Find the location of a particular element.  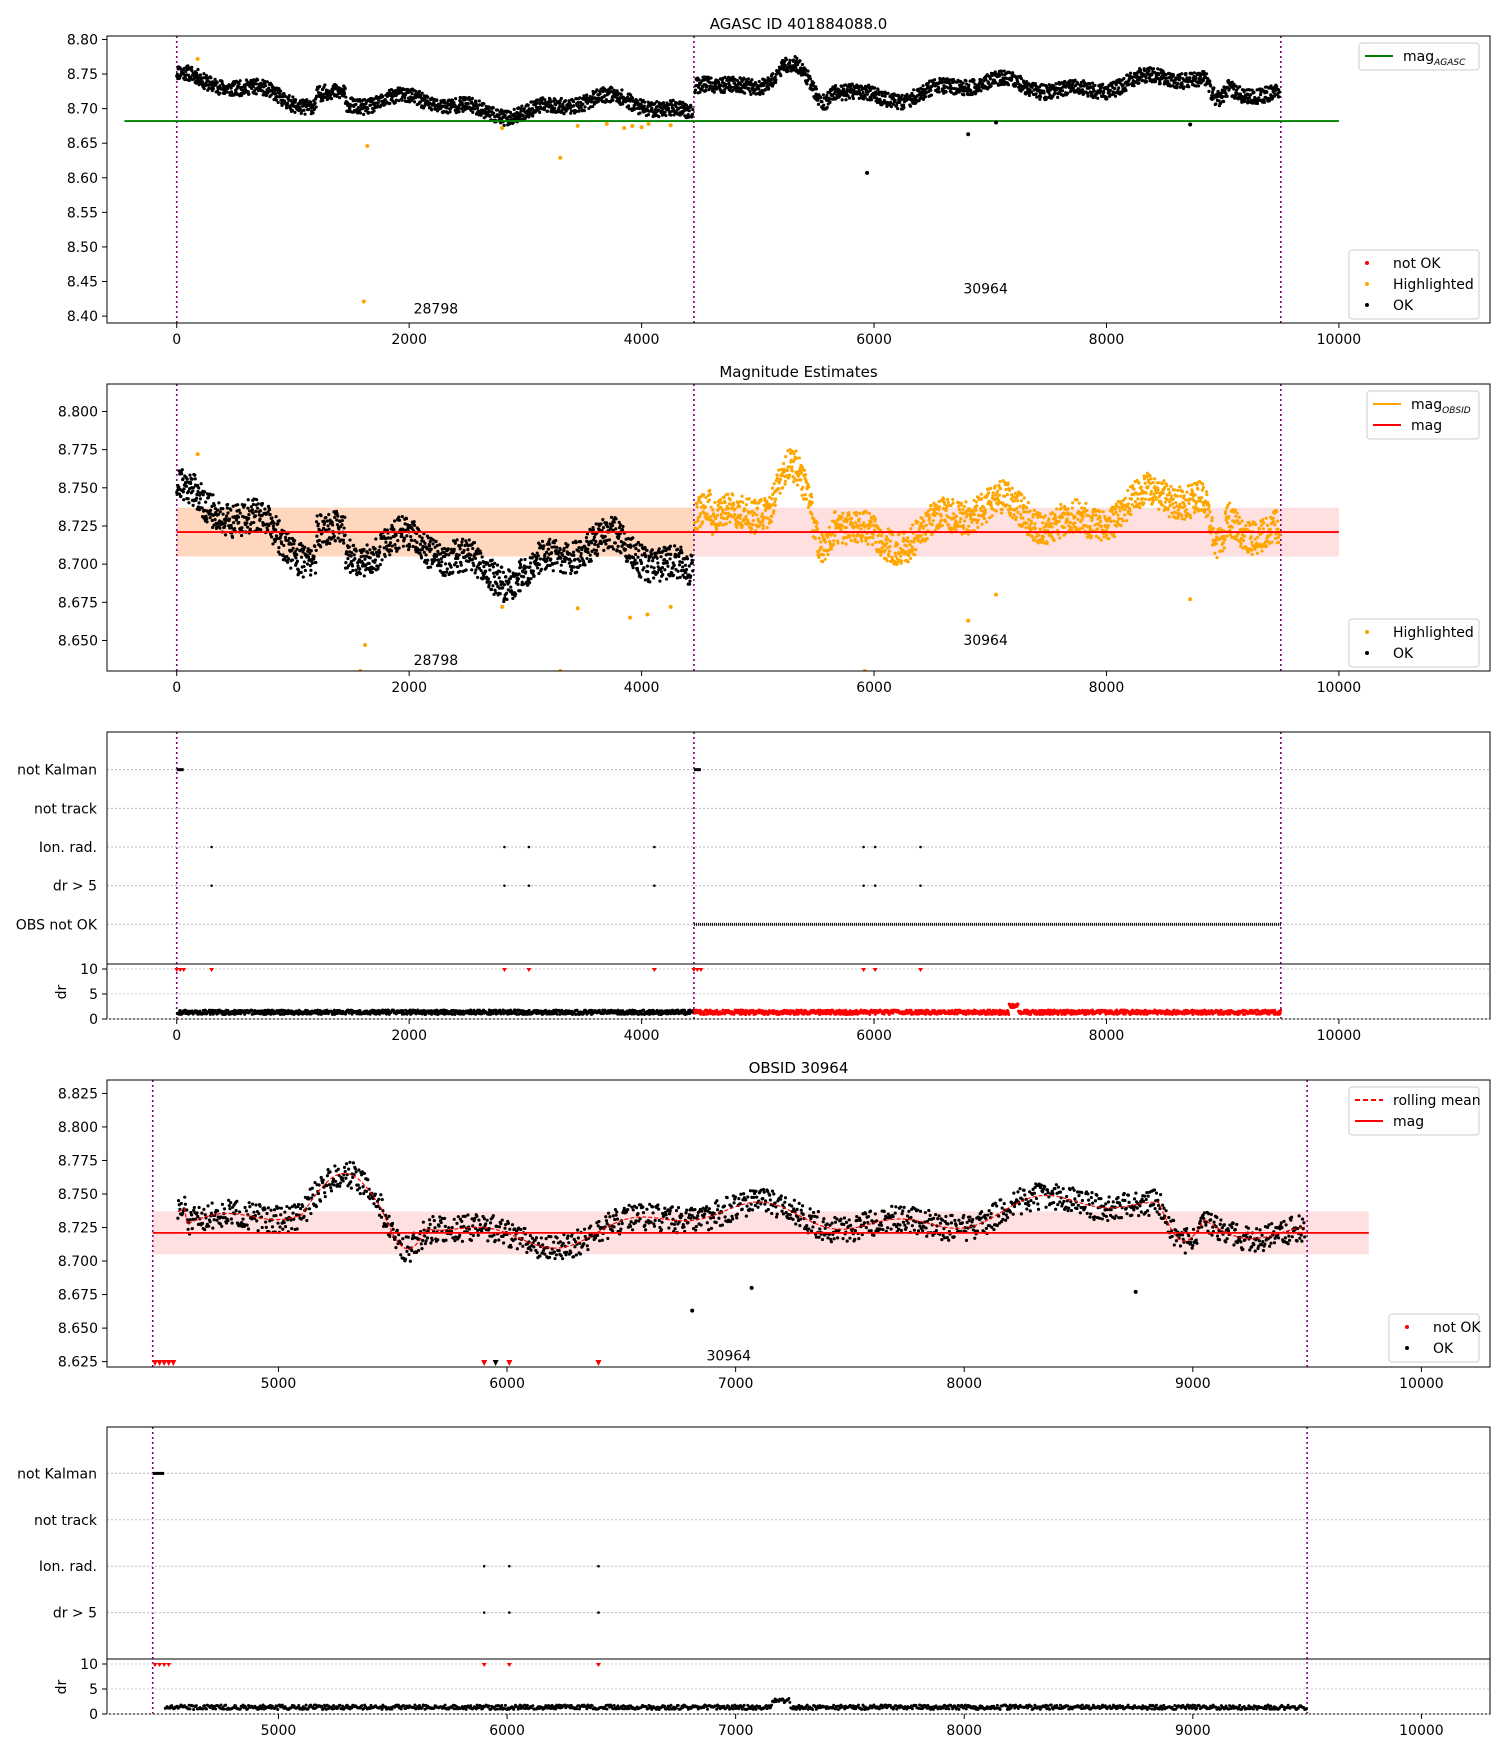

y-tick-label: 8.75 is located at coordinates (82, 75).